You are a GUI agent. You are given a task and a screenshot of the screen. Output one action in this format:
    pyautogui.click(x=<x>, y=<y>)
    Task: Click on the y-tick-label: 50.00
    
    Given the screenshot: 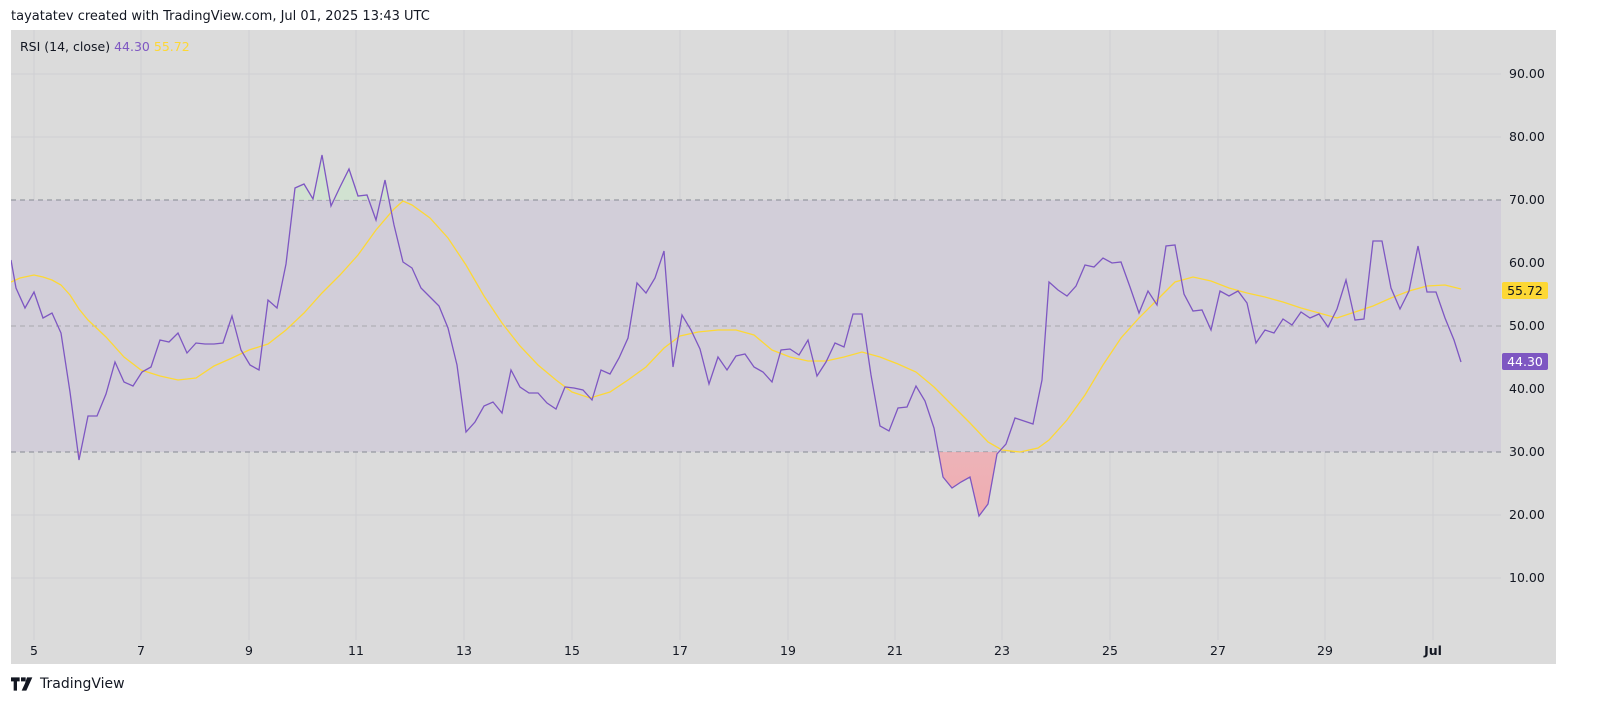 What is the action you would take?
    pyautogui.click(x=1527, y=325)
    